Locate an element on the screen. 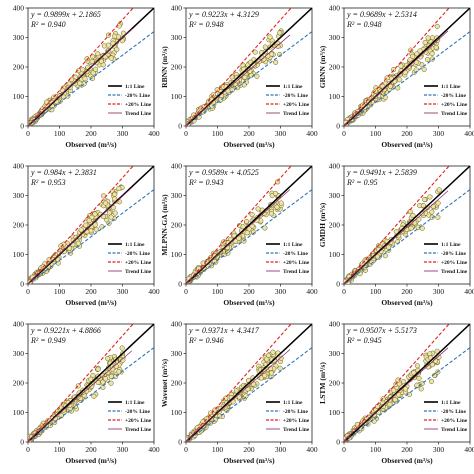 This screenshot has width=474, height=474. y-axis-label: RBNN (m³/s) is located at coordinates (164, 67).